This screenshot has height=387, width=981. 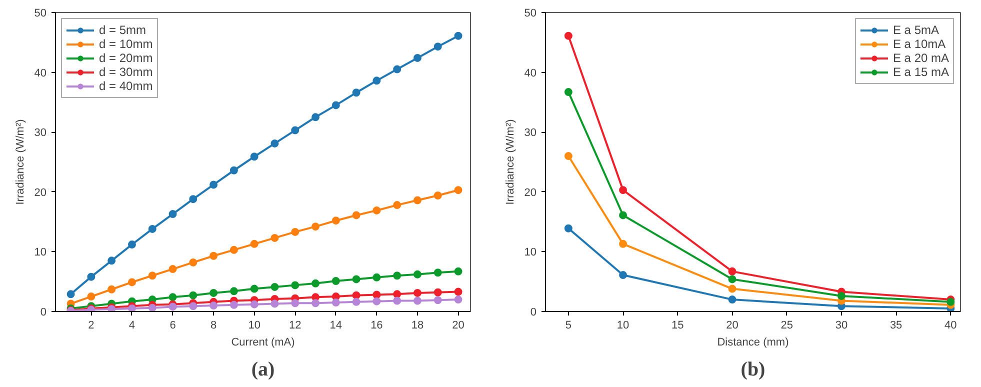 I want to click on legend-label: E a 20 mA, so click(x=920, y=58).